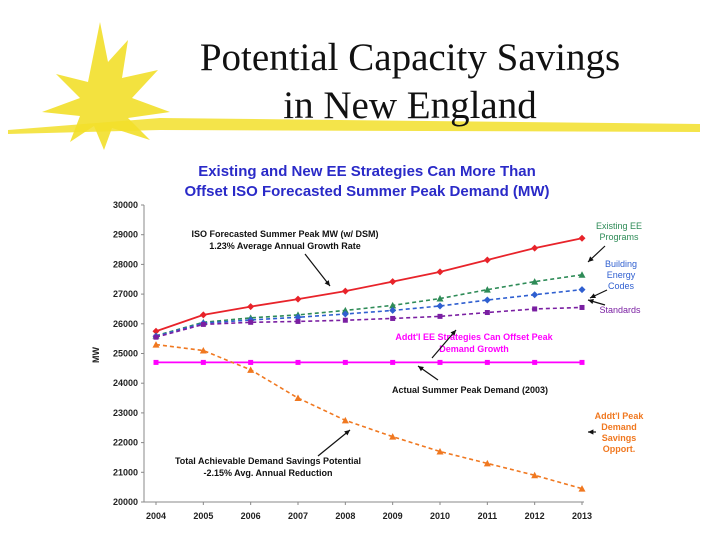 This screenshot has width=720, height=540. What do you see at coordinates (317, 270) in the screenshot?
I see `annotation-iso-arrow` at bounding box center [317, 270].